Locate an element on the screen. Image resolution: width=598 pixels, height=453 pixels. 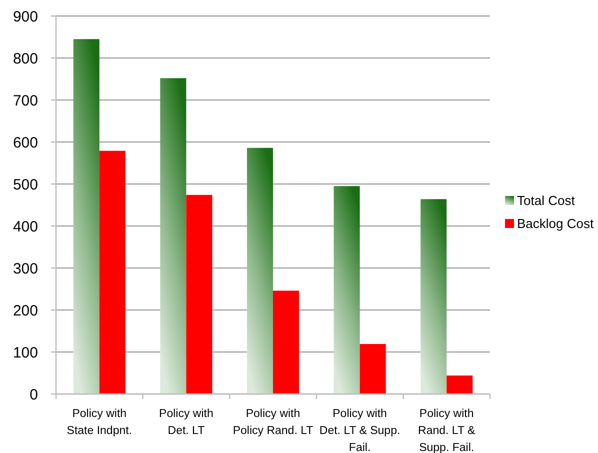
y-tick-label: 400 is located at coordinates (25, 227).